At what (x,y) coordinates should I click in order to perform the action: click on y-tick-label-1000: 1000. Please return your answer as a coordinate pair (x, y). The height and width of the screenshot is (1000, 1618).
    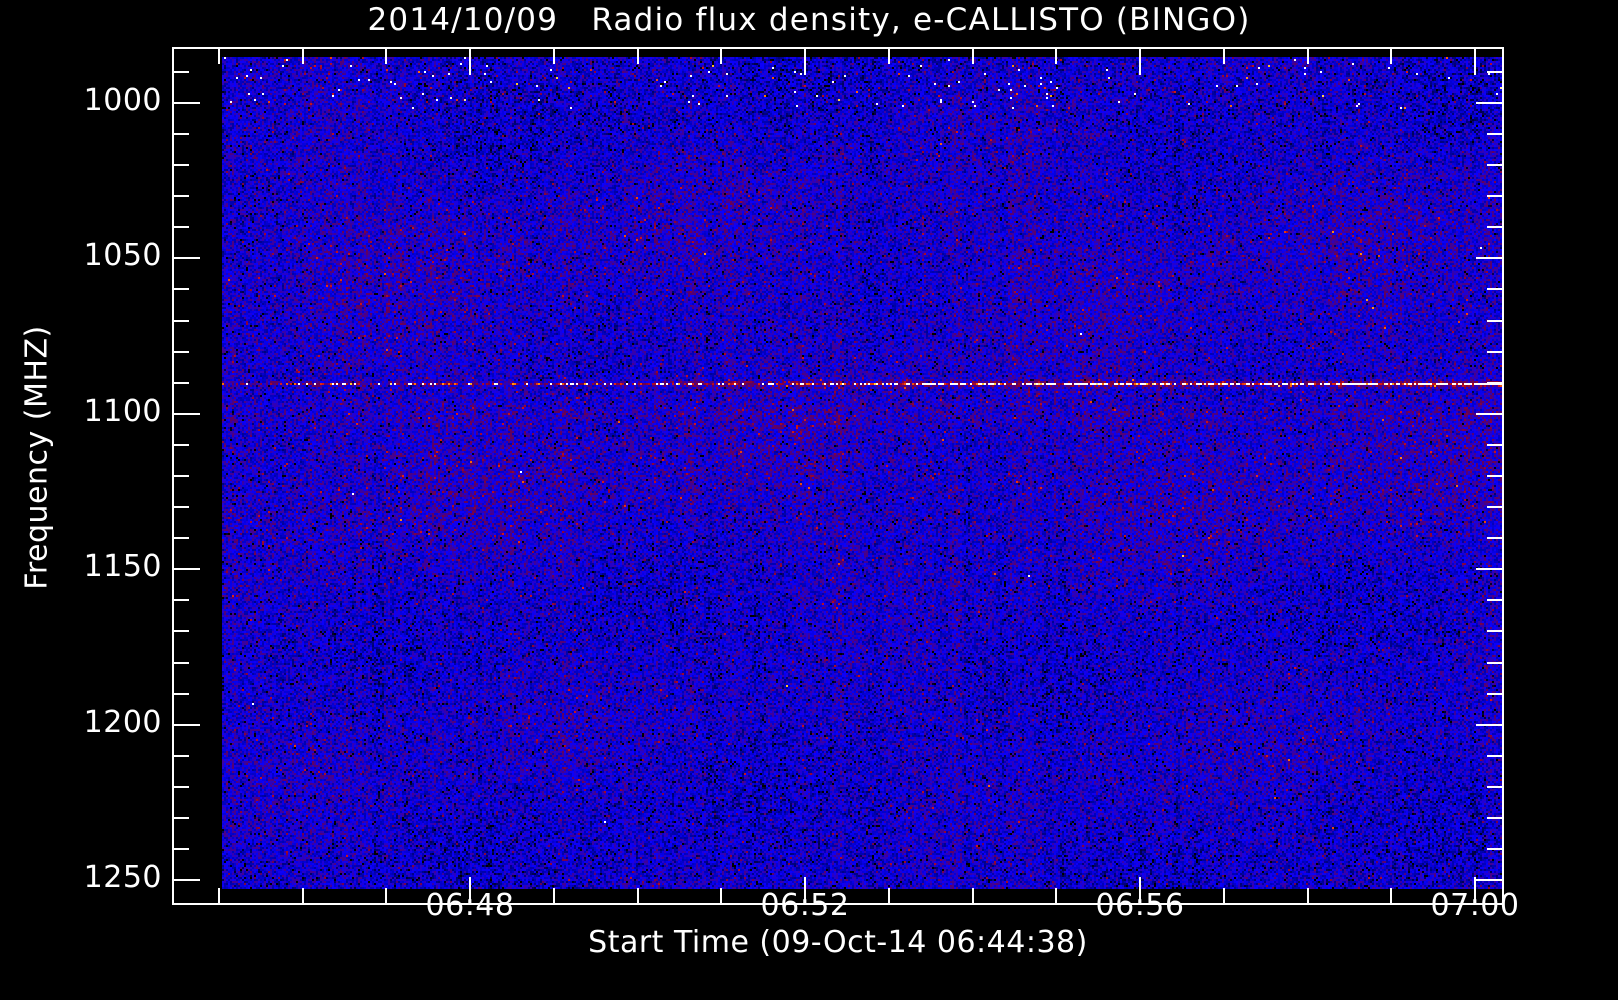
    Looking at the image, I should click on (122, 100).